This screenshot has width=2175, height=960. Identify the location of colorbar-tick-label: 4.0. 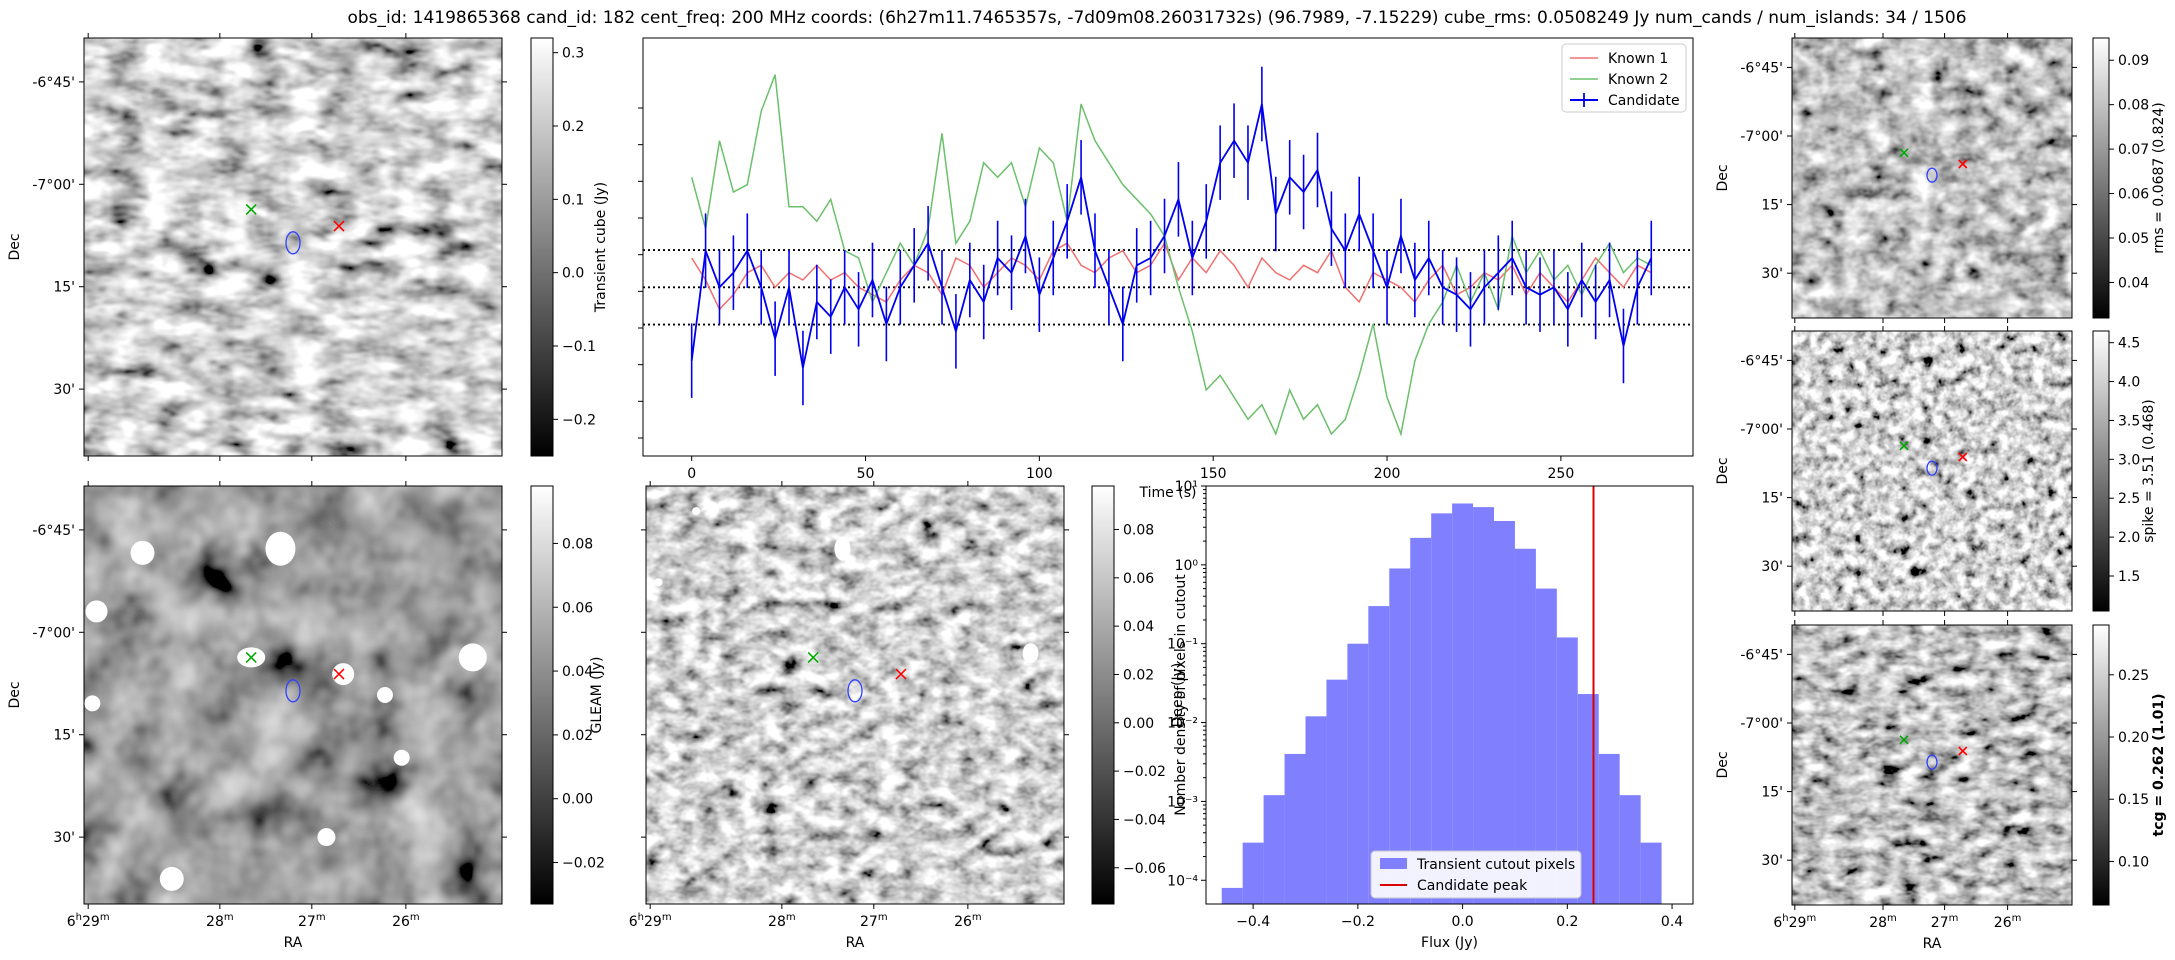
(2129, 383).